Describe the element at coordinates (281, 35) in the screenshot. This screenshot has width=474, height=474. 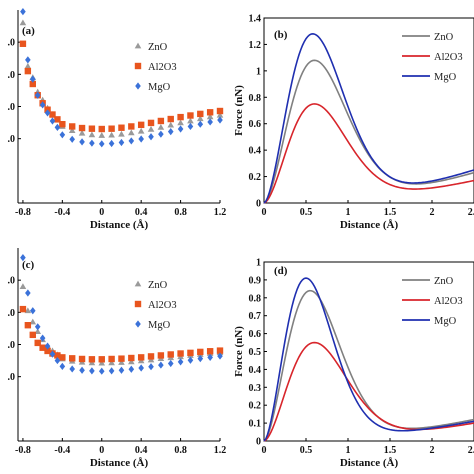
I see `panel-label: (b)` at that location.